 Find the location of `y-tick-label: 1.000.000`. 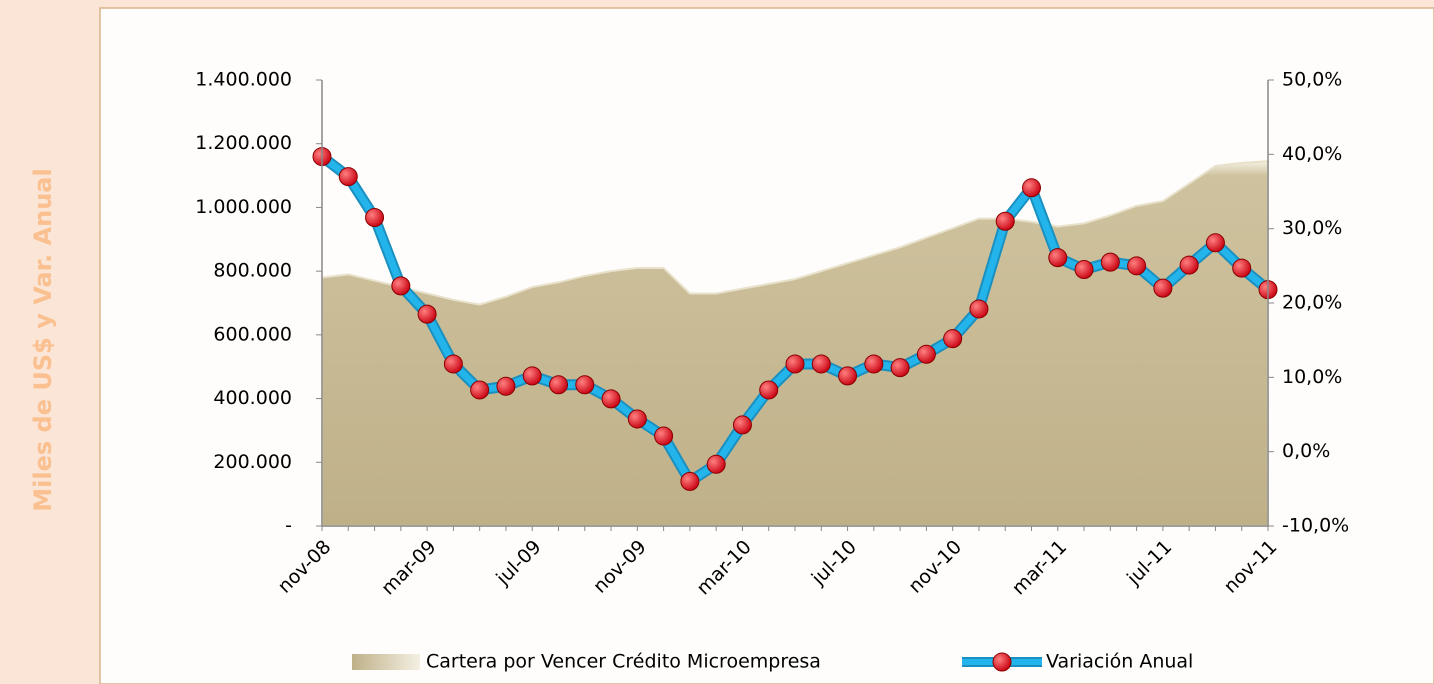

y-tick-label: 1.000.000 is located at coordinates (243, 207).